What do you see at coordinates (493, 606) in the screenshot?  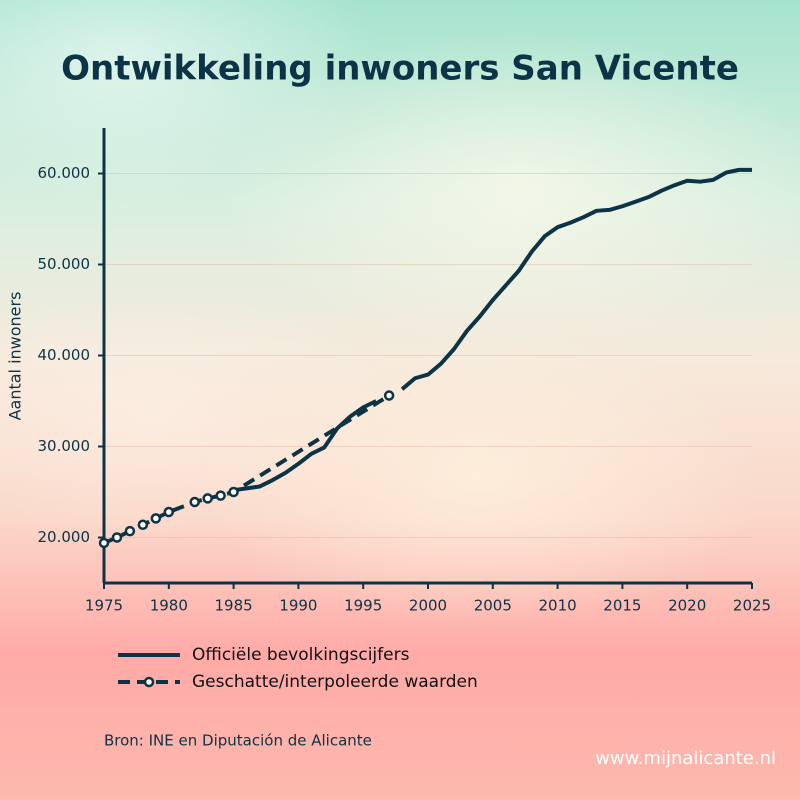 I see `x-tick-label: 2005` at bounding box center [493, 606].